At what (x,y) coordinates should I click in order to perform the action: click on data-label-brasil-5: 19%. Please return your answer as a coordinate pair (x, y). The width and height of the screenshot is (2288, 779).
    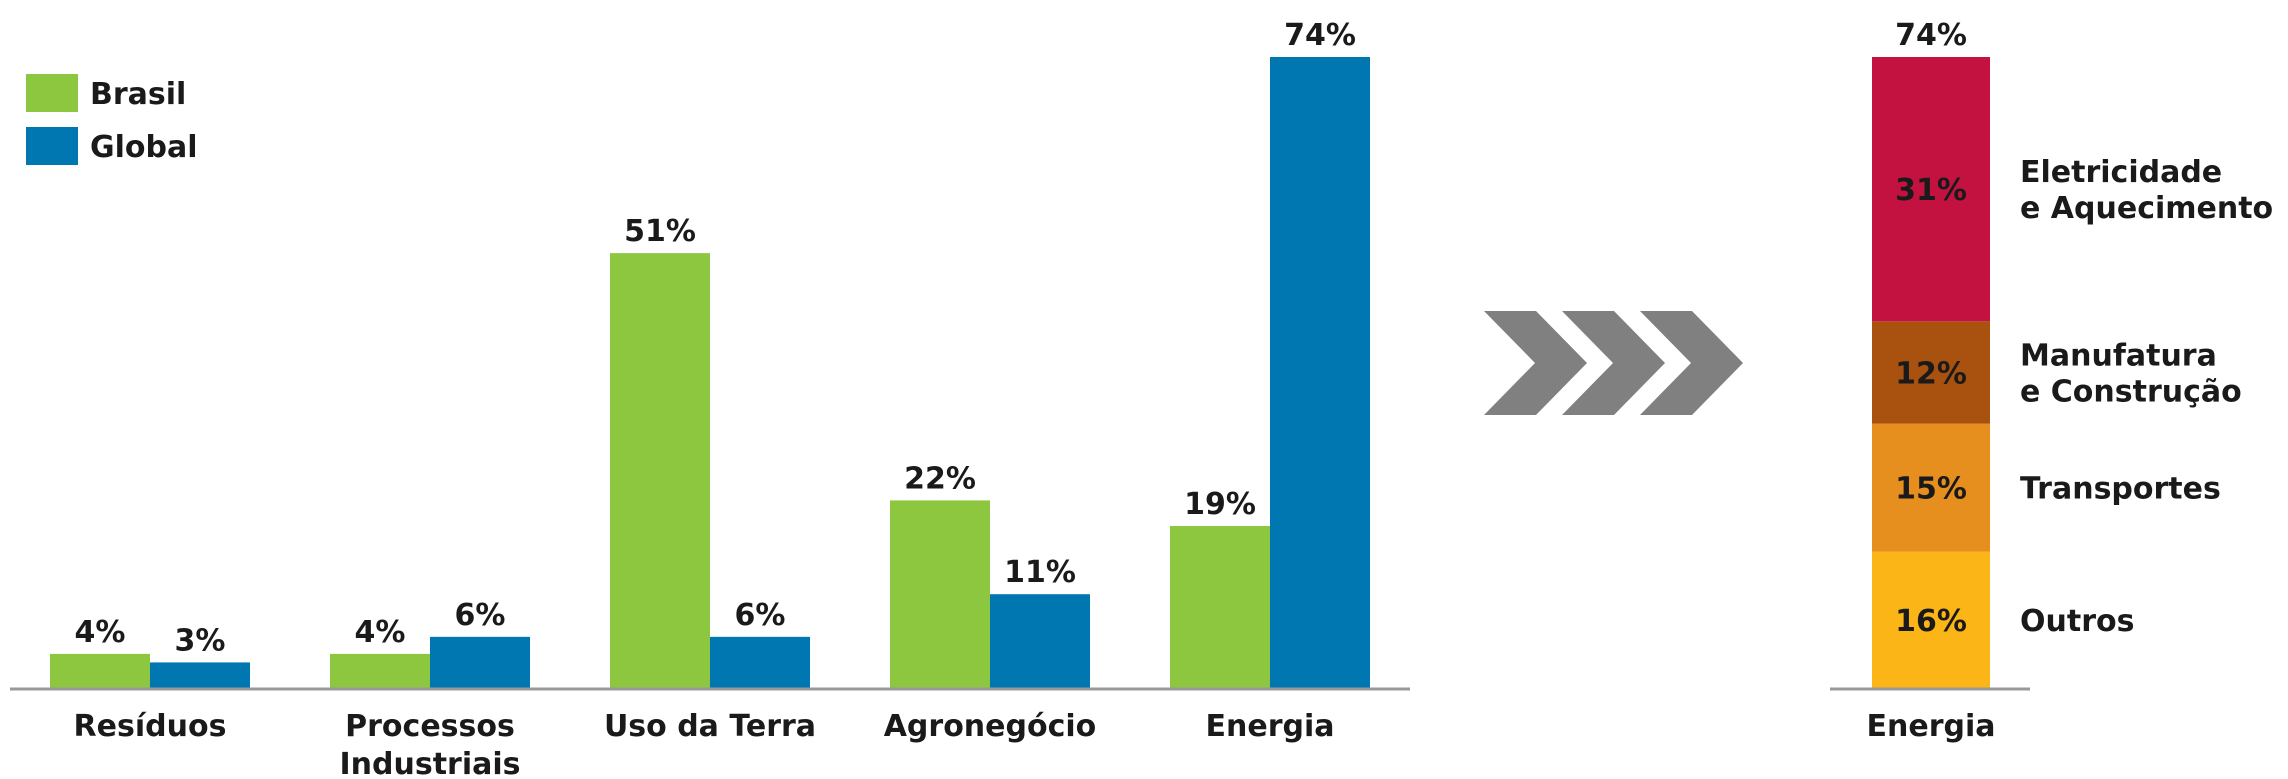
    Looking at the image, I should click on (1220, 504).